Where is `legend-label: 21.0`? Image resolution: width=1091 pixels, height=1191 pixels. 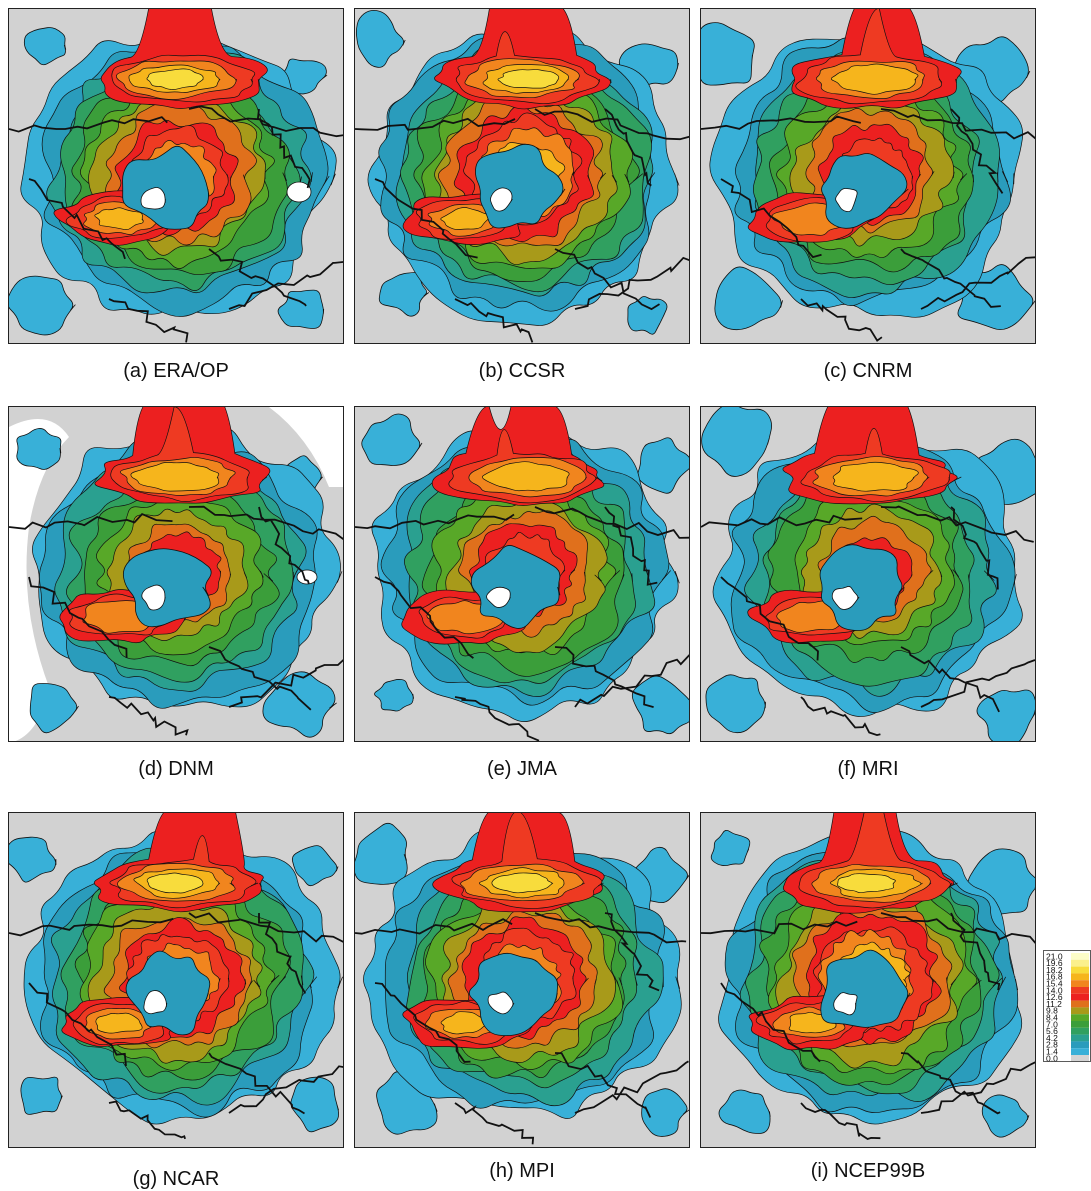 legend-label: 21.0 is located at coordinates (1054, 956).